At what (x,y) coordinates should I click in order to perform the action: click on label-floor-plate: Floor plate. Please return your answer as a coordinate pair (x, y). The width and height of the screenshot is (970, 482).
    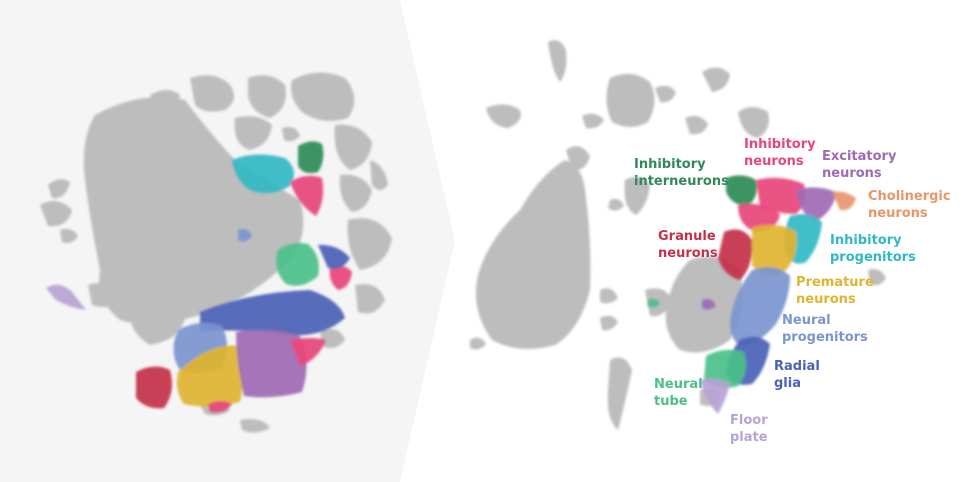
    Looking at the image, I should click on (751, 429).